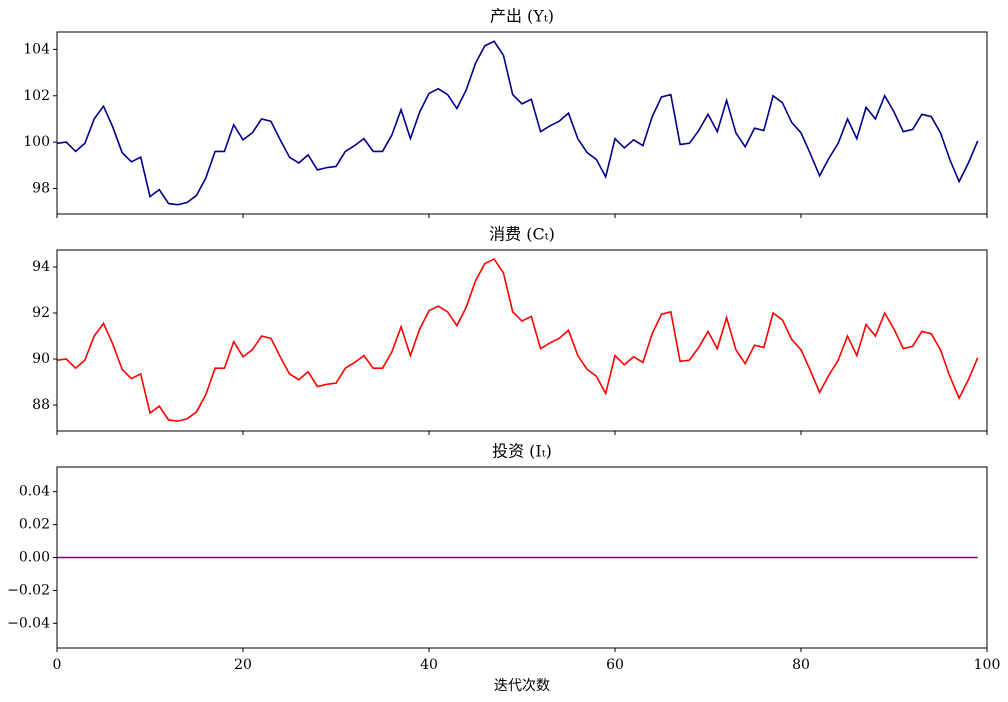 This screenshot has width=1008, height=702. I want to click on y-tick-label: −0.04, so click(28, 623).